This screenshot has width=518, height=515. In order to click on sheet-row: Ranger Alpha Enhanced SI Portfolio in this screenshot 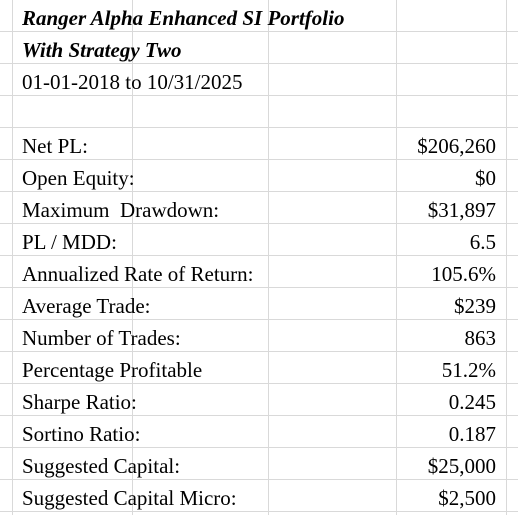, I will do `click(259, 18)`.